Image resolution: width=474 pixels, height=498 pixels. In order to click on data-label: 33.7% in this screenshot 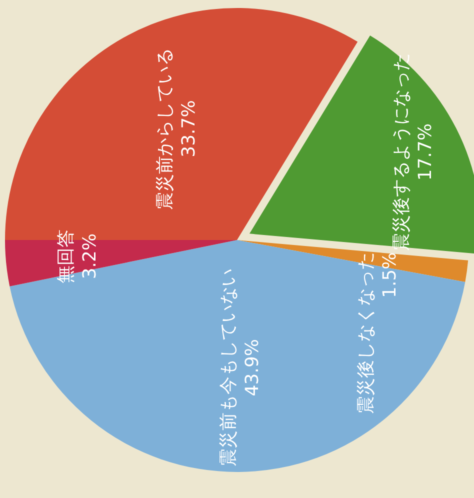, I will do `click(189, 129)`.